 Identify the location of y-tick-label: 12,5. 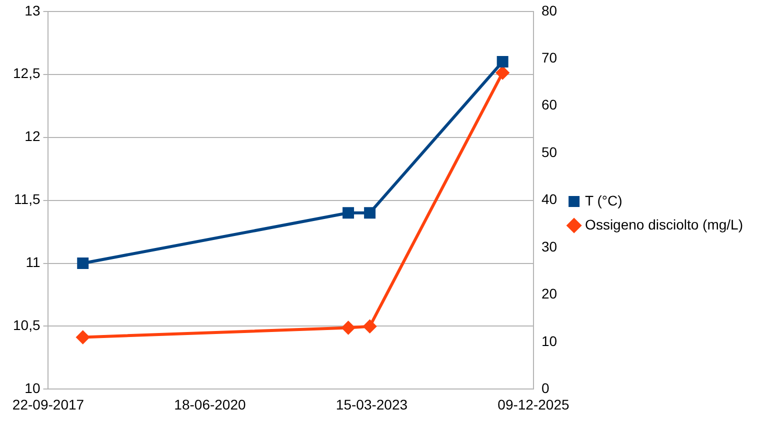
(26, 73).